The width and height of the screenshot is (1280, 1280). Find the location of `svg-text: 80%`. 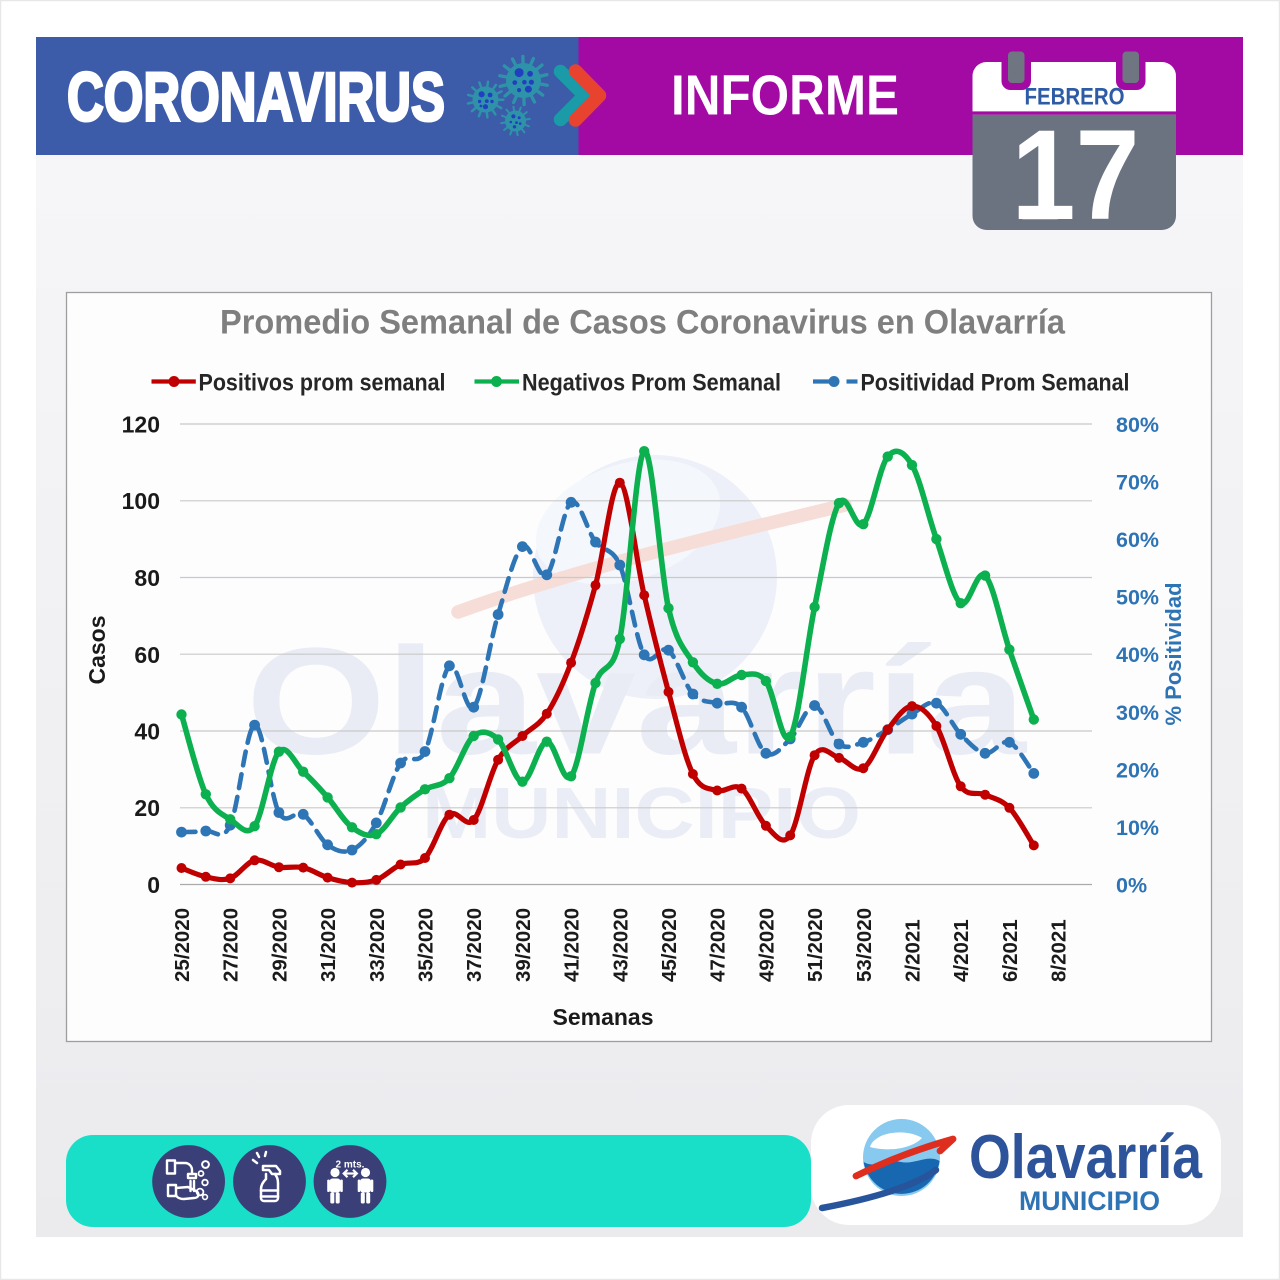

svg-text: 80% is located at coordinates (1137, 425).